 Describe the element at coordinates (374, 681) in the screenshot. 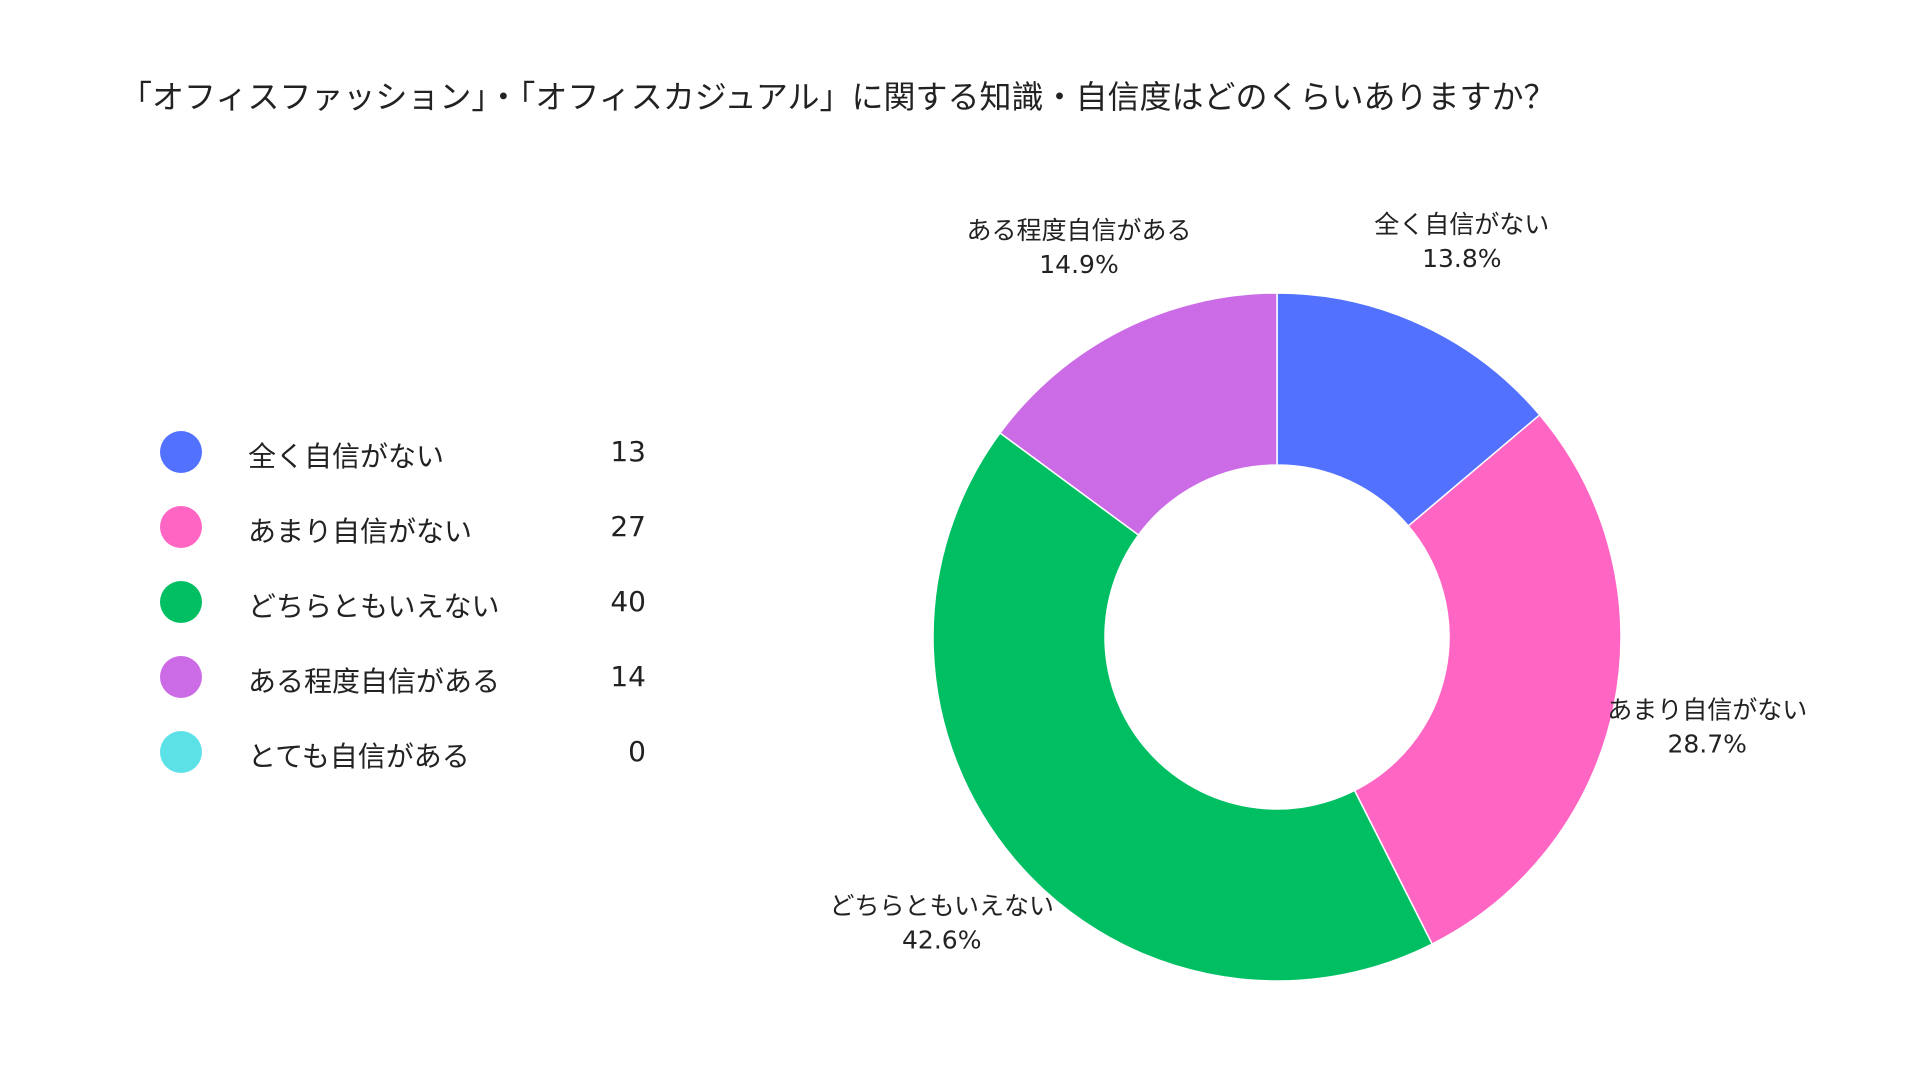

I see `legend-label: ある程度自信がある` at that location.